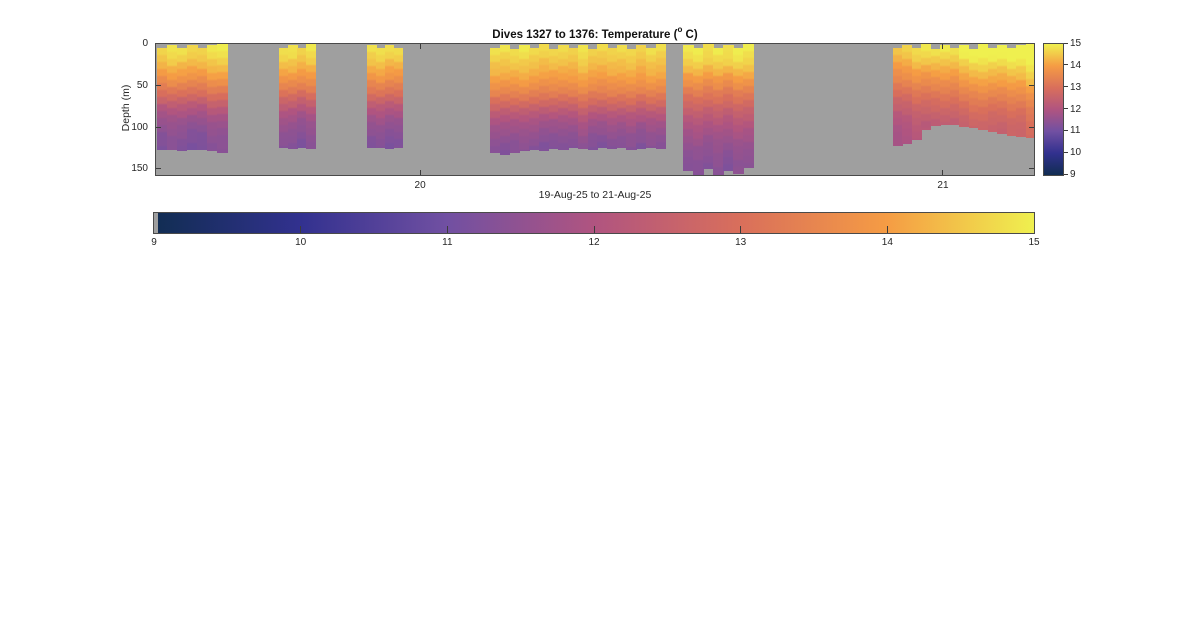  What do you see at coordinates (594, 242) in the screenshot?
I see `colorbar-h-tick-label: 12` at bounding box center [594, 242].